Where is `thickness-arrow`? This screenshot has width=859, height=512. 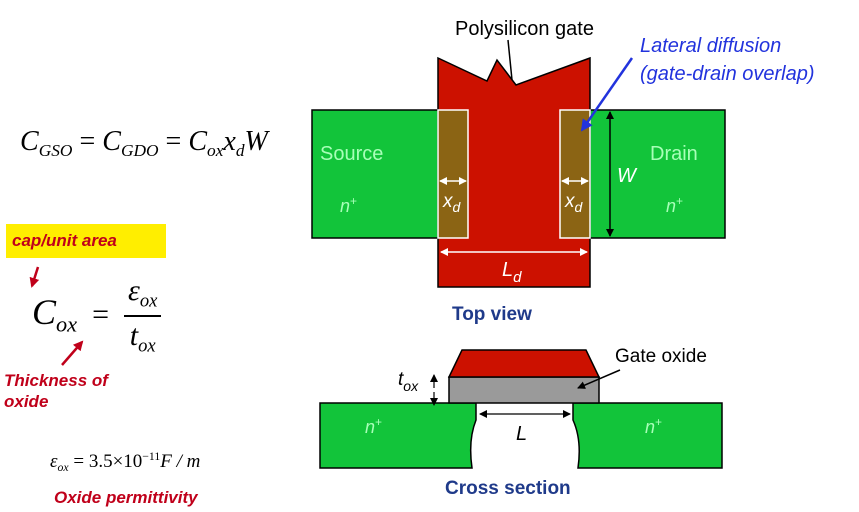 thickness-arrow is located at coordinates (72, 353).